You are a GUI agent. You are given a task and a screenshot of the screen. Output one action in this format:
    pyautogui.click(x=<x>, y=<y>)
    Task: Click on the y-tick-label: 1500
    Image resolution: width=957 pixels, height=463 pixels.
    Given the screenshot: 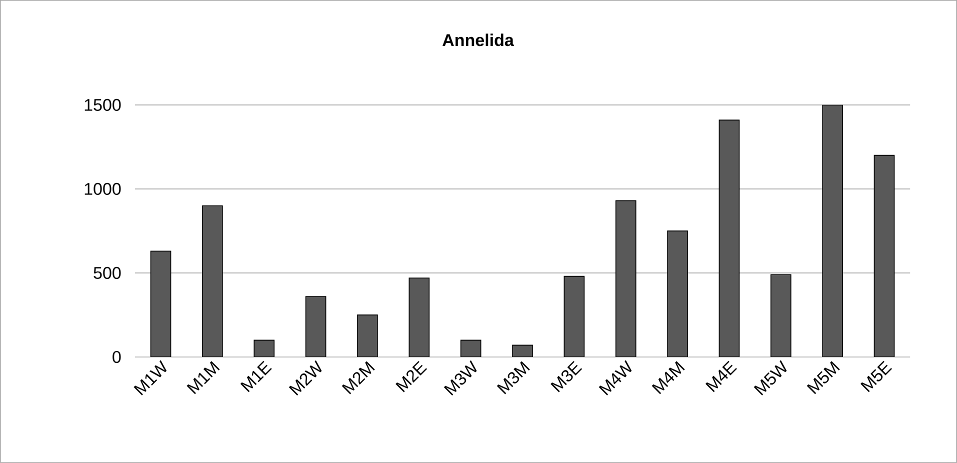 What is the action you would take?
    pyautogui.click(x=102, y=104)
    